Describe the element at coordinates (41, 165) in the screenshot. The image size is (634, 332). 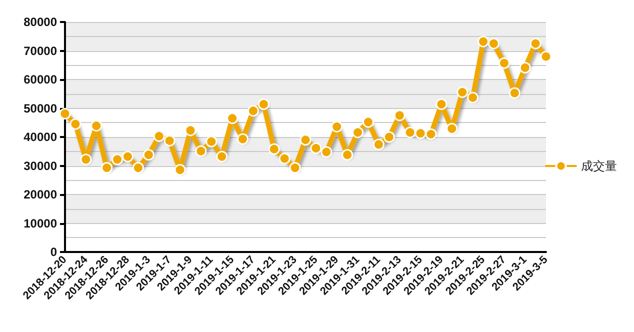
I see `y-tick-label: 30000` at that location.